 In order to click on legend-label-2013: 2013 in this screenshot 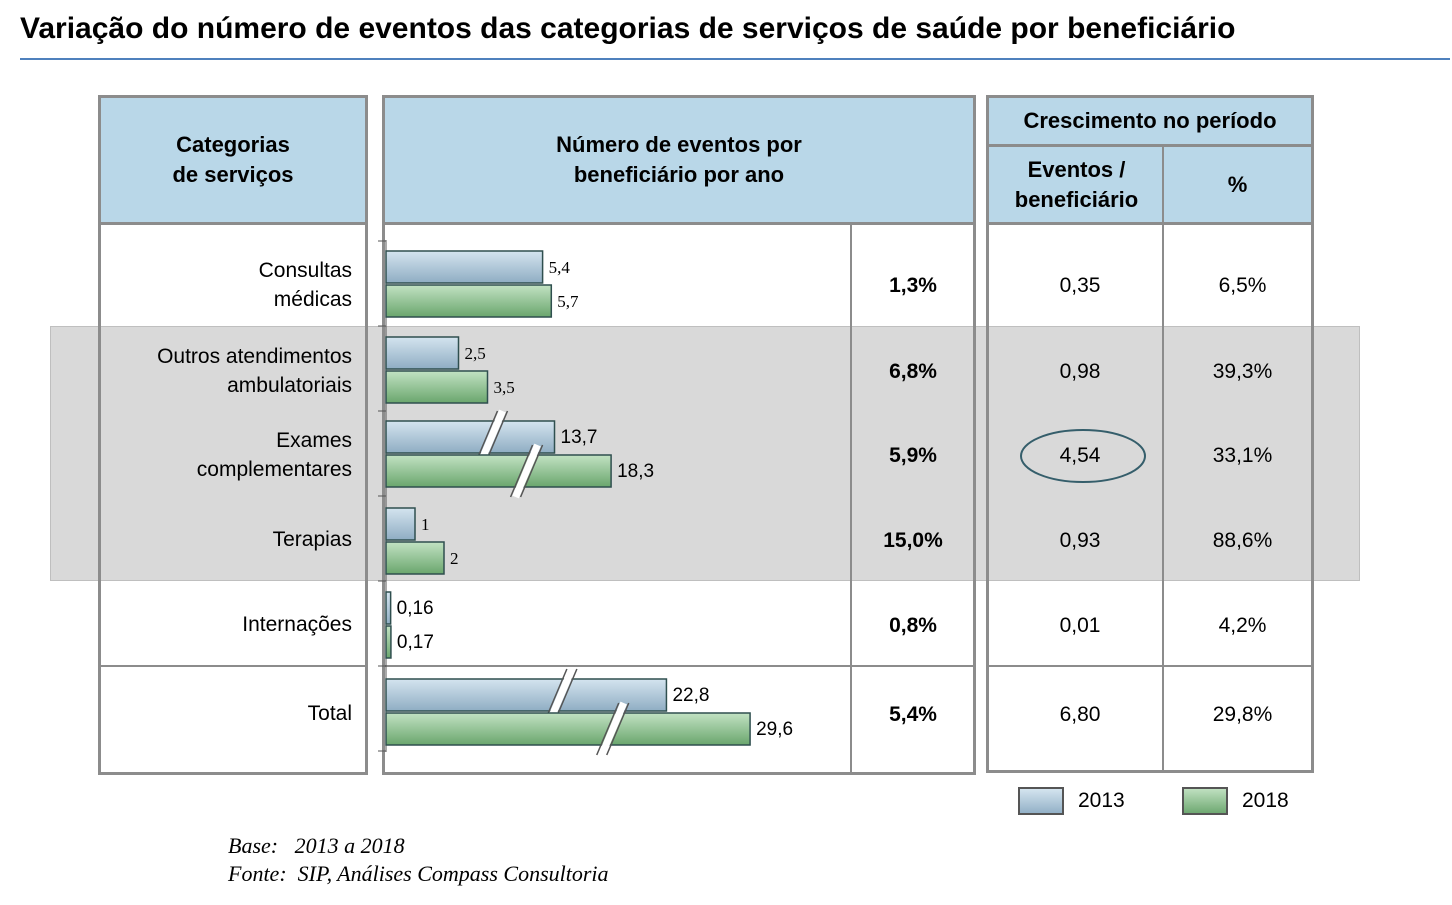, I will do `click(1101, 800)`.